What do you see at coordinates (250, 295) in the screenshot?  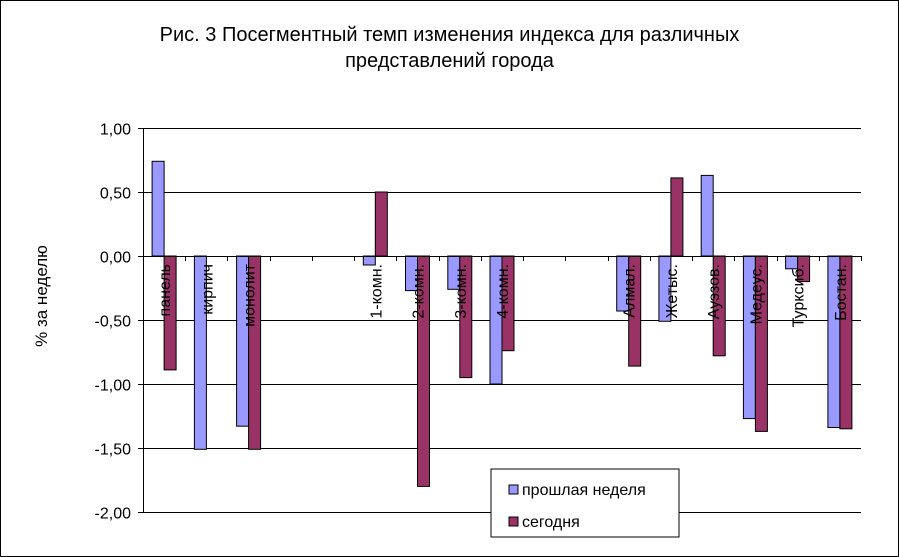 I see `category-label: монолит` at bounding box center [250, 295].